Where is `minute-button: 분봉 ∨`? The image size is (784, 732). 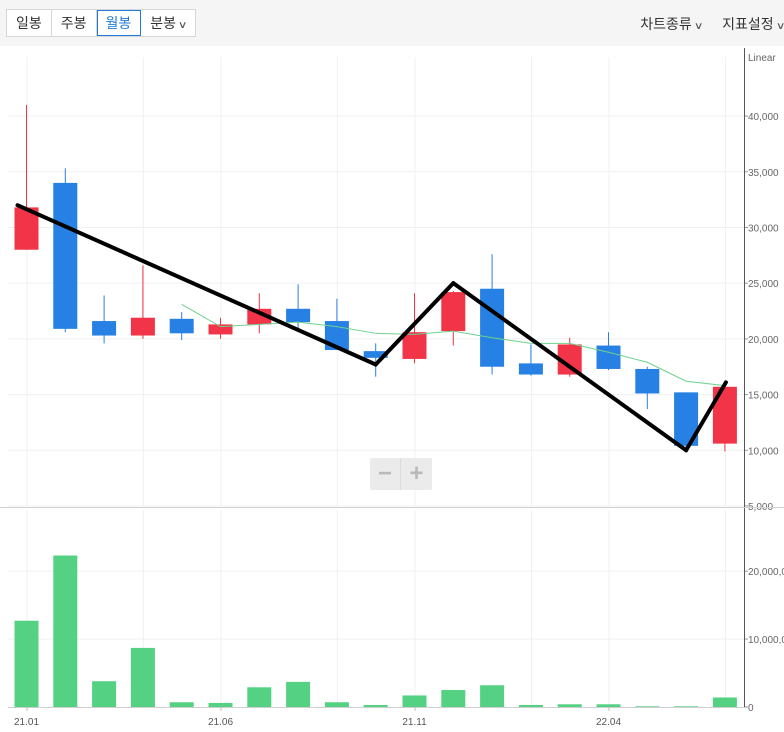 minute-button: 분봉 ∨ is located at coordinates (168, 23).